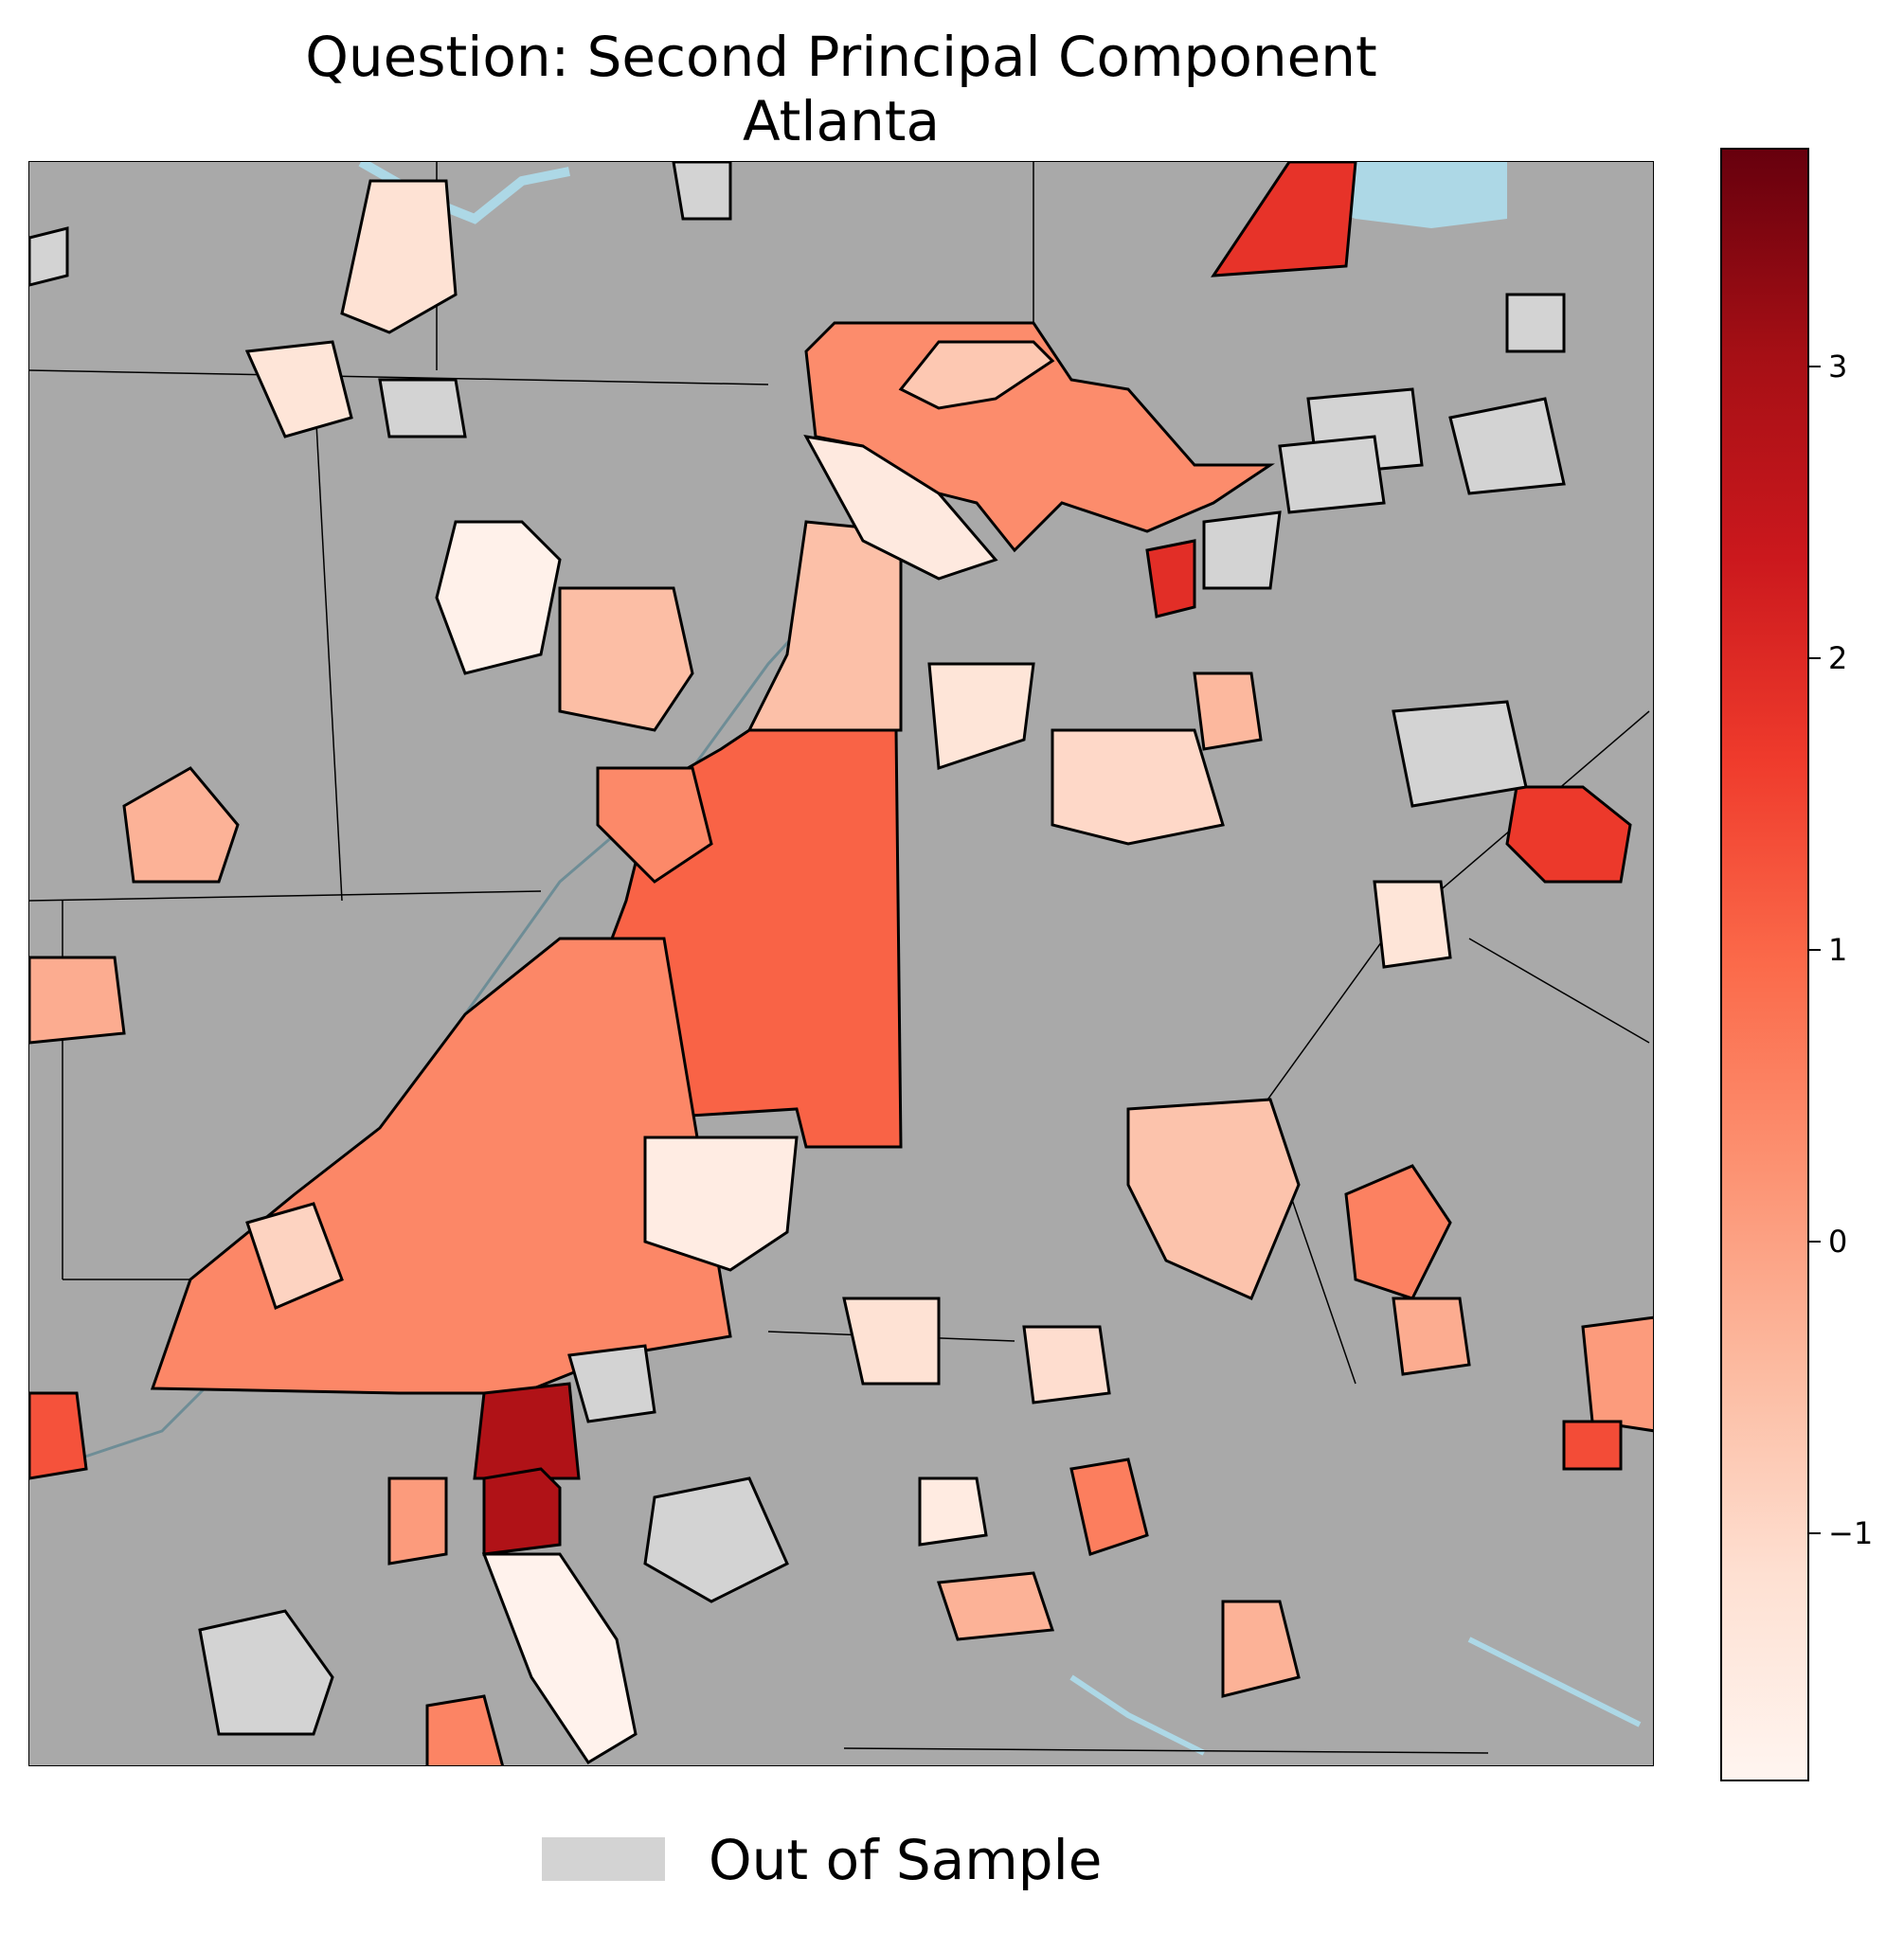 Image resolution: width=1904 pixels, height=1950 pixels. Describe the element at coordinates (1851, 1533) in the screenshot. I see `colorbar-tick-label: −1` at that location.